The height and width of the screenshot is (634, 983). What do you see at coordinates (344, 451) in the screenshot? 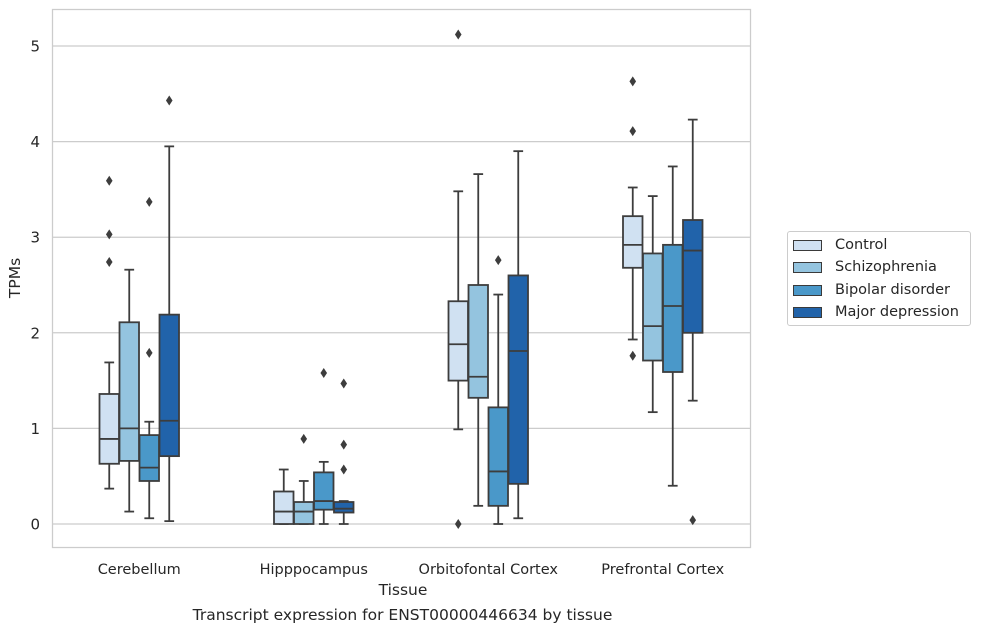
I see `box-major-depression-hipppocampus` at bounding box center [344, 451].